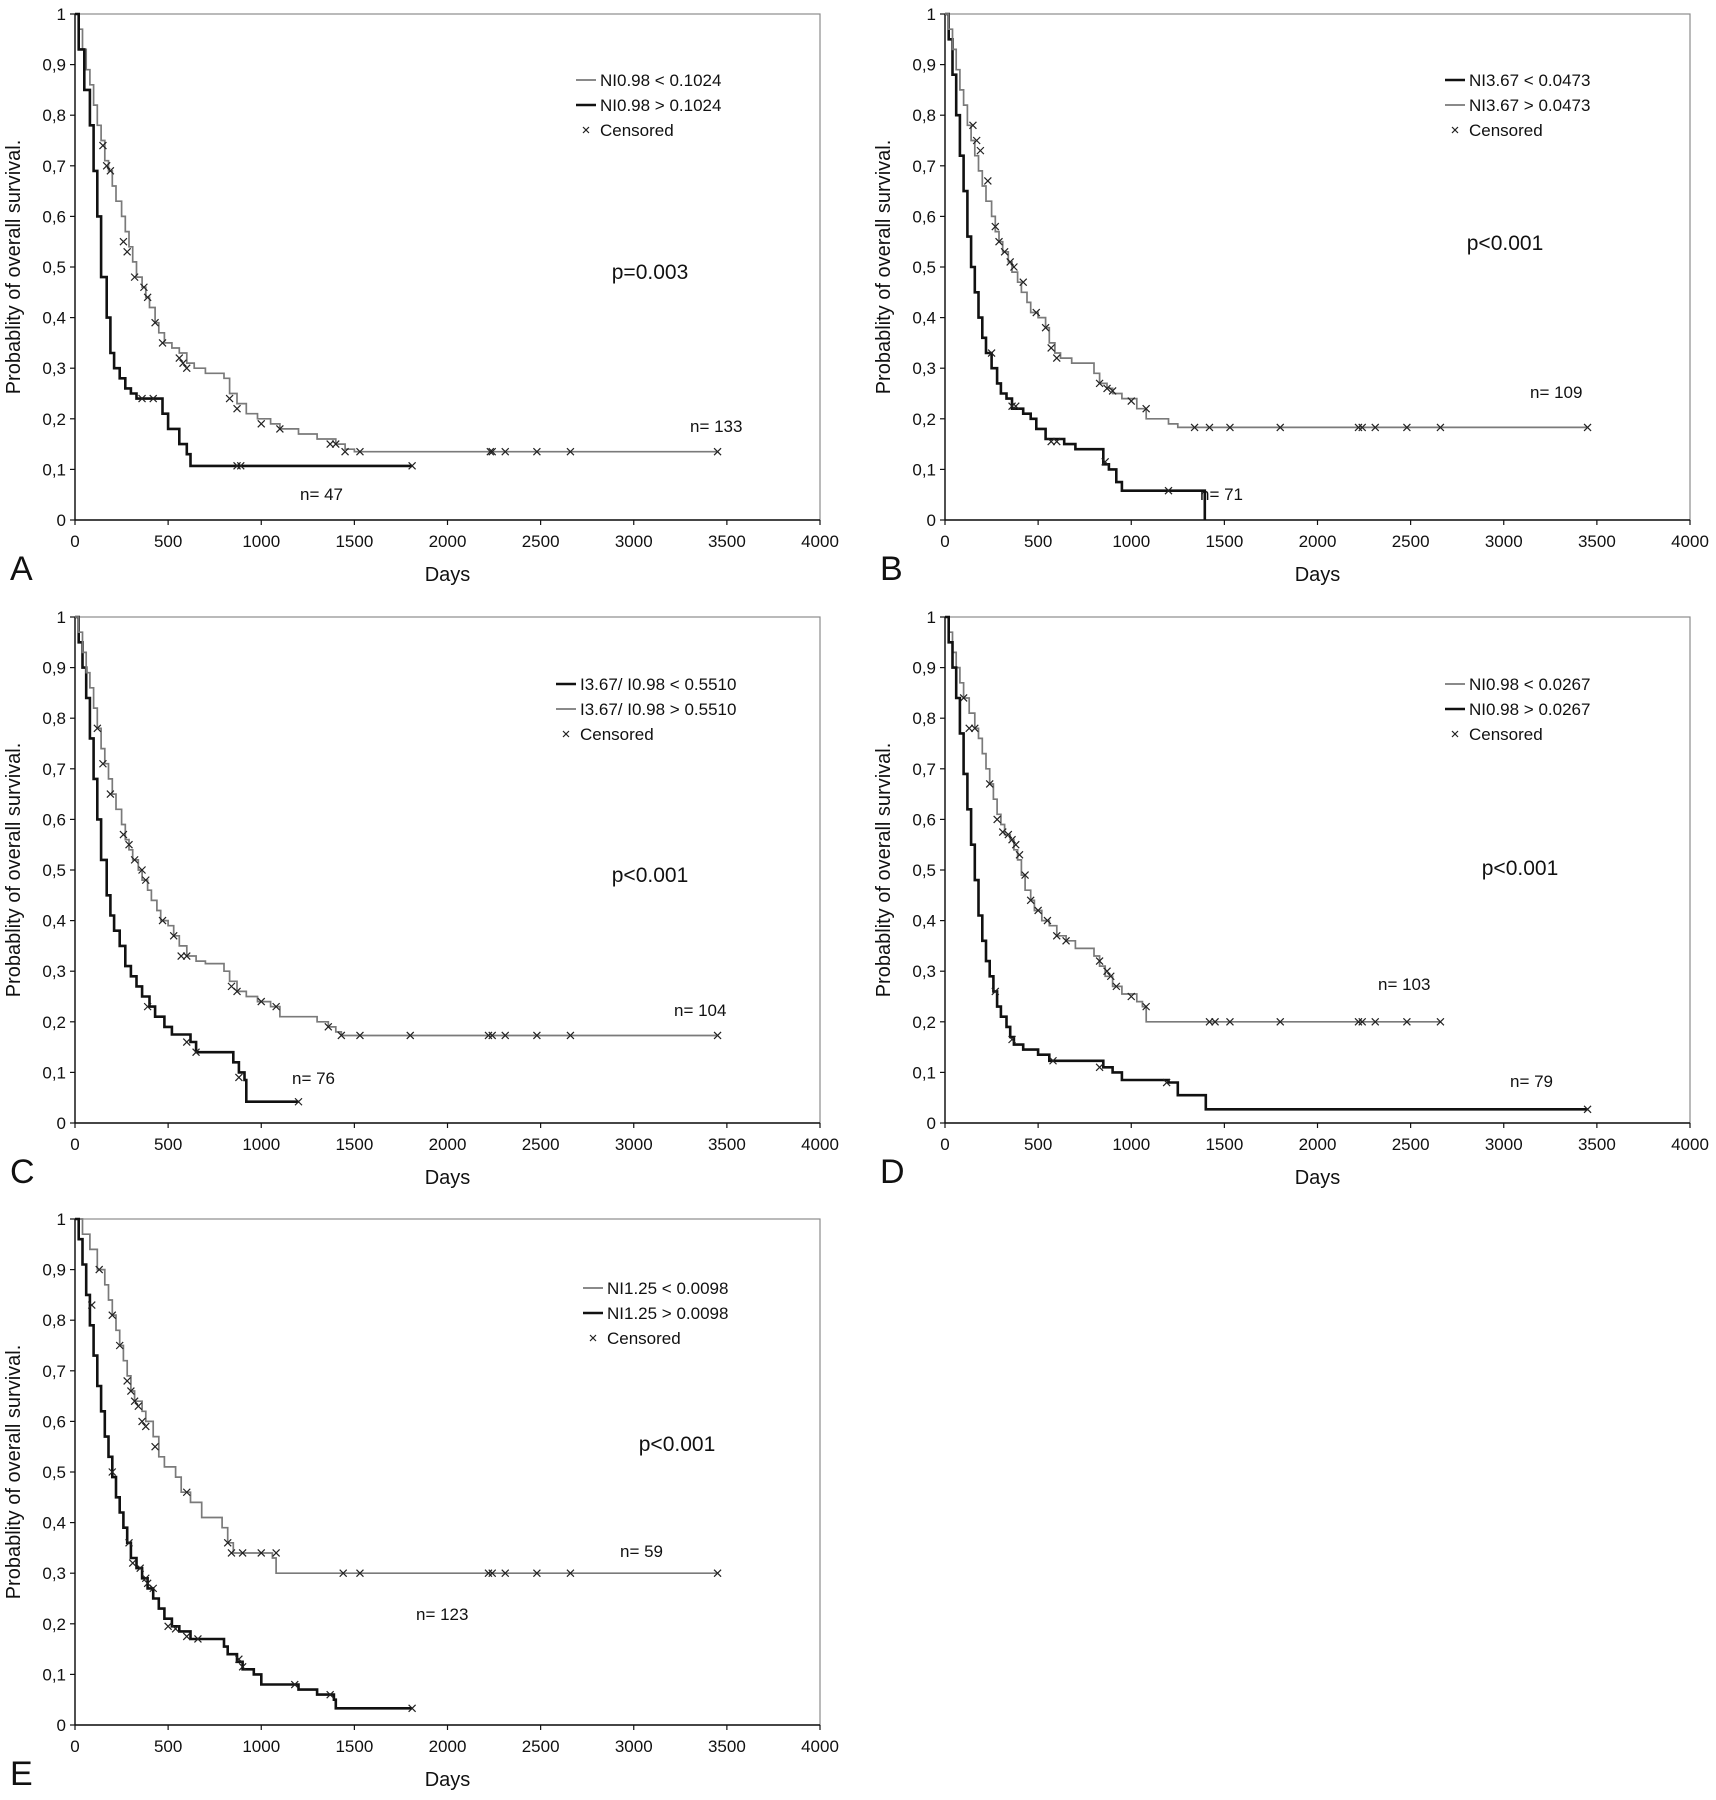 This screenshot has height=1800, width=1716. What do you see at coordinates (21, 569) in the screenshot?
I see `panel-letter: A` at bounding box center [21, 569].